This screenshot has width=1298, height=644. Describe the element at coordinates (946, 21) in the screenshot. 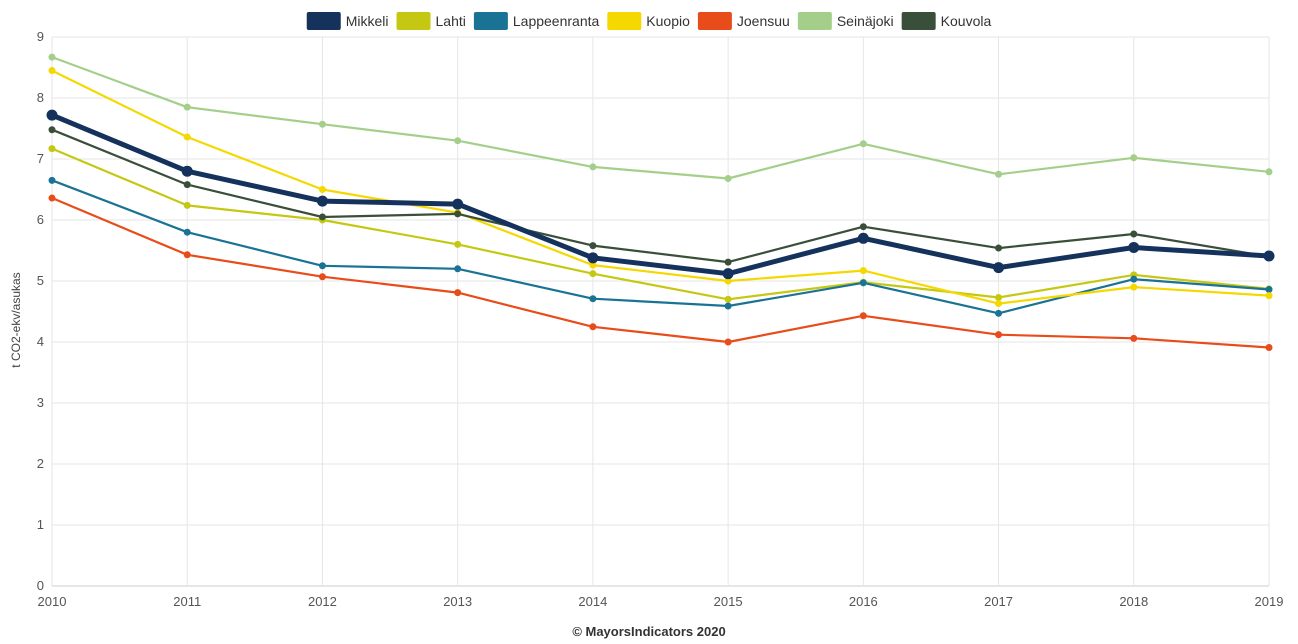

I see `legend-item-kouvola: Kouvola` at that location.